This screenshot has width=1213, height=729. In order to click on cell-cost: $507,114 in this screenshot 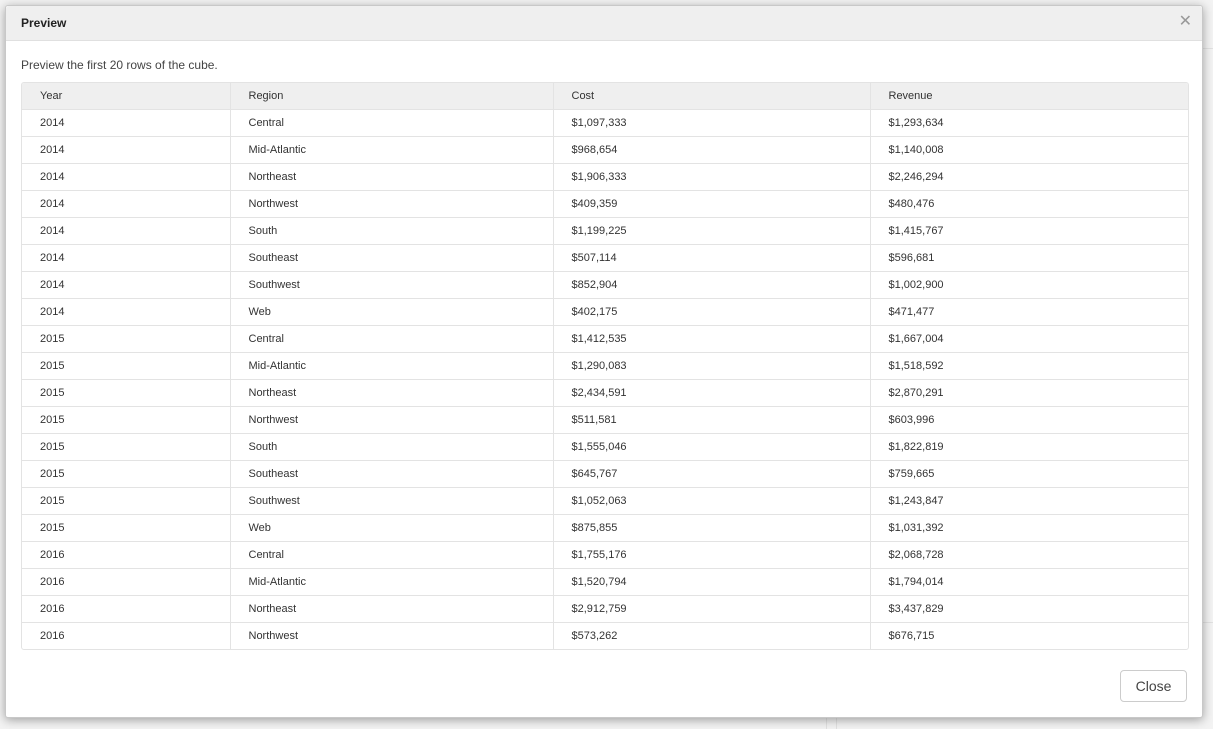, I will do `click(712, 258)`.